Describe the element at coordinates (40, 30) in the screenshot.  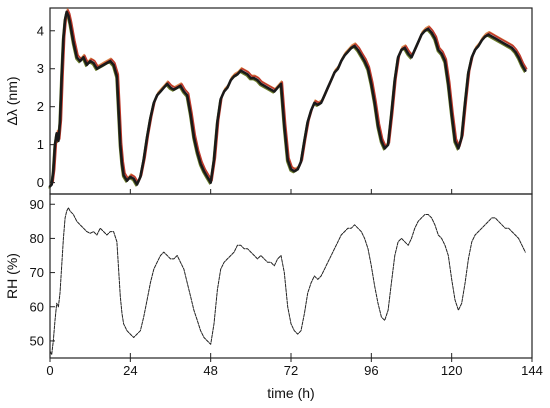
I see `top-y-tick-label: 4` at that location.